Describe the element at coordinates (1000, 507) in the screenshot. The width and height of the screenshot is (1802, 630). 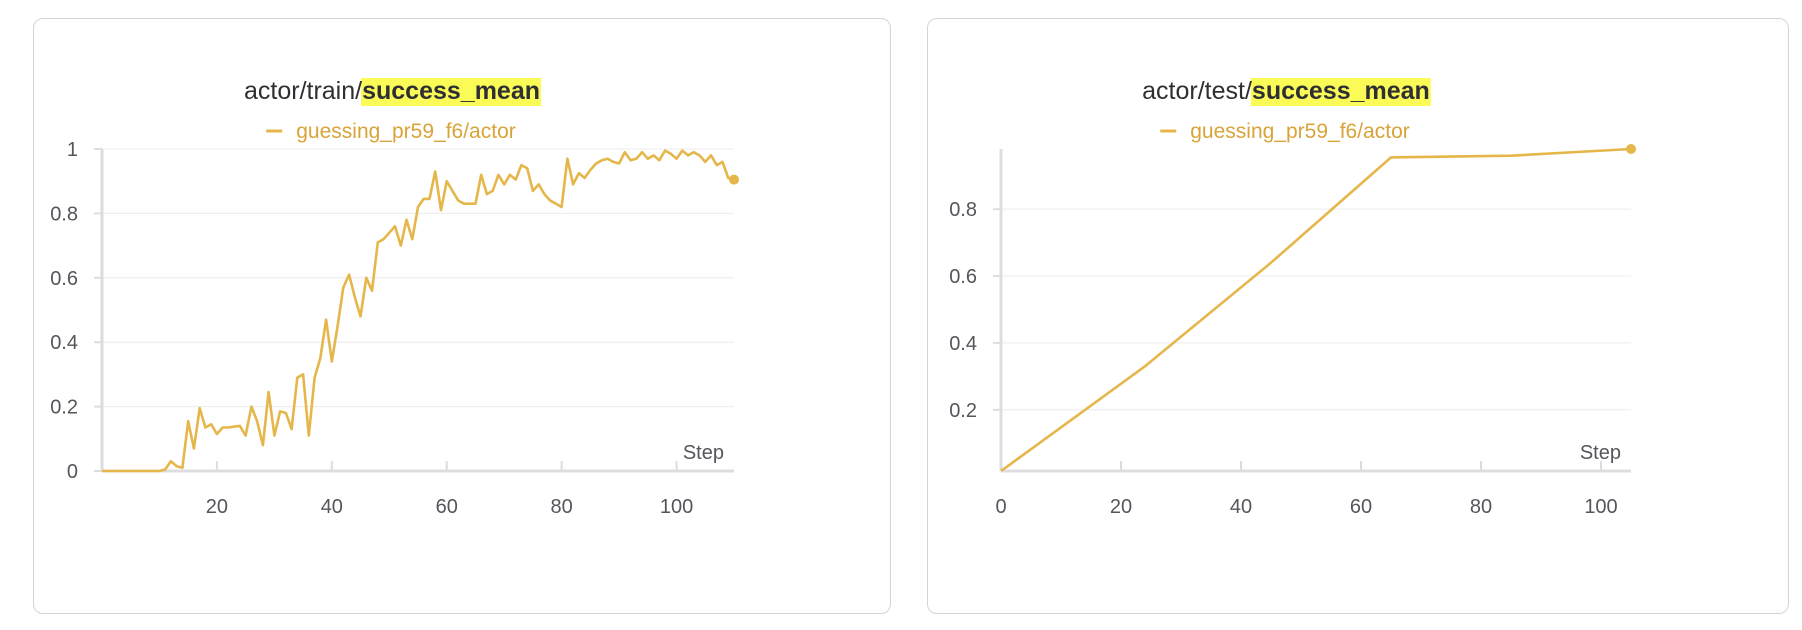
I see `x-tick-label: 0` at that location.